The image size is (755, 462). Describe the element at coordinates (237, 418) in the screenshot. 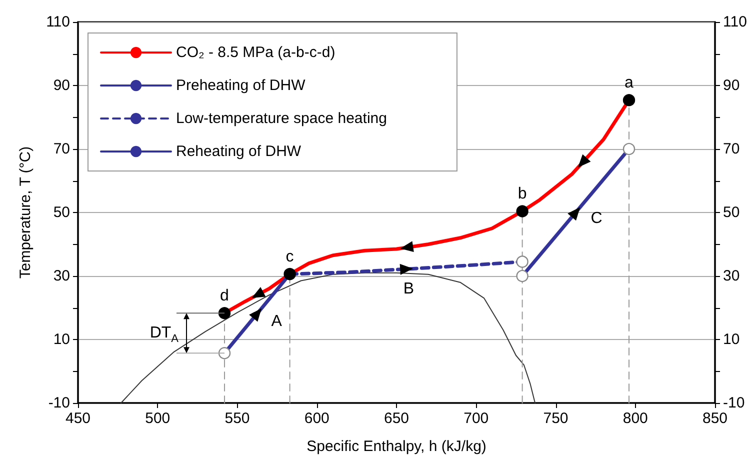

I see `x-tick-label: 550` at that location.